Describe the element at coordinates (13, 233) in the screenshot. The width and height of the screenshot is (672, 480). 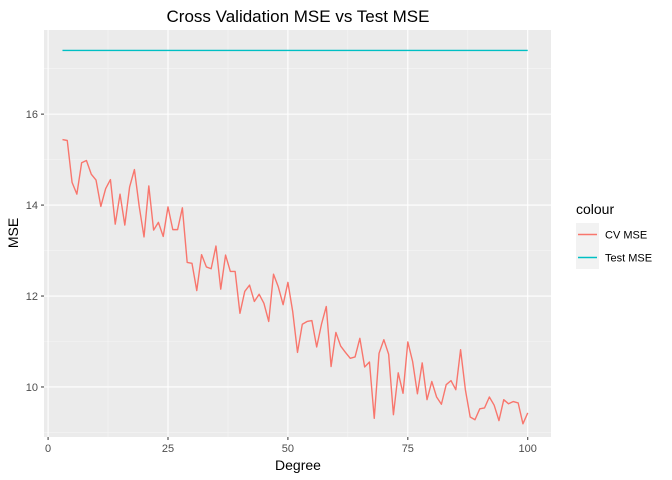
I see `y-axis-title: MSE` at that location.